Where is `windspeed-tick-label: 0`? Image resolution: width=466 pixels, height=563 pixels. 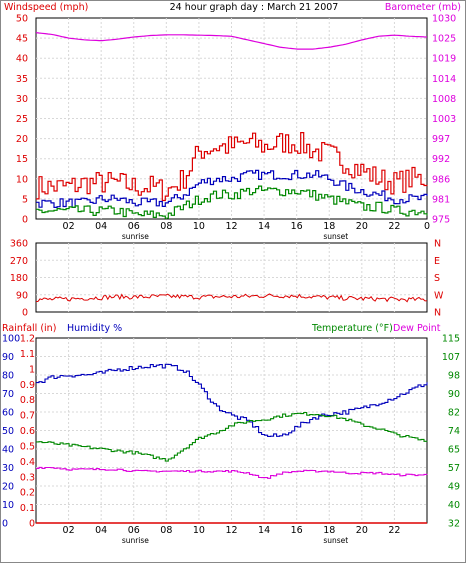 windspeed-tick-label: 0 is located at coordinates (25, 220).